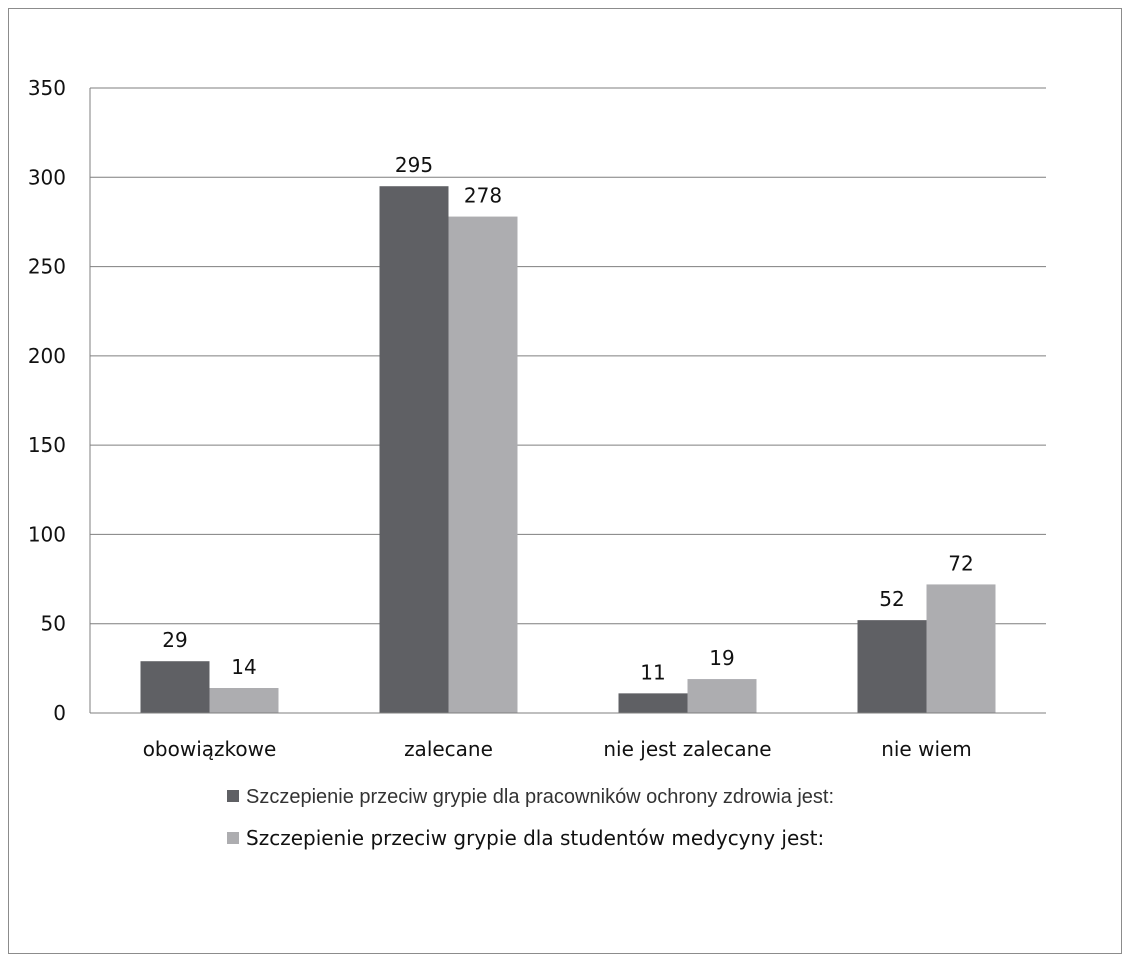  What do you see at coordinates (687, 749) in the screenshot?
I see `x-tick-label: nie jest zalecane` at bounding box center [687, 749].